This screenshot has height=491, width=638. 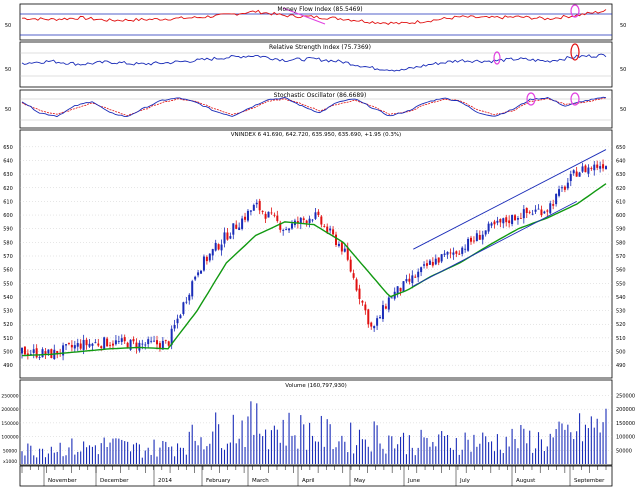 I want to click on mfi-divergence-line, so click(x=304, y=16).